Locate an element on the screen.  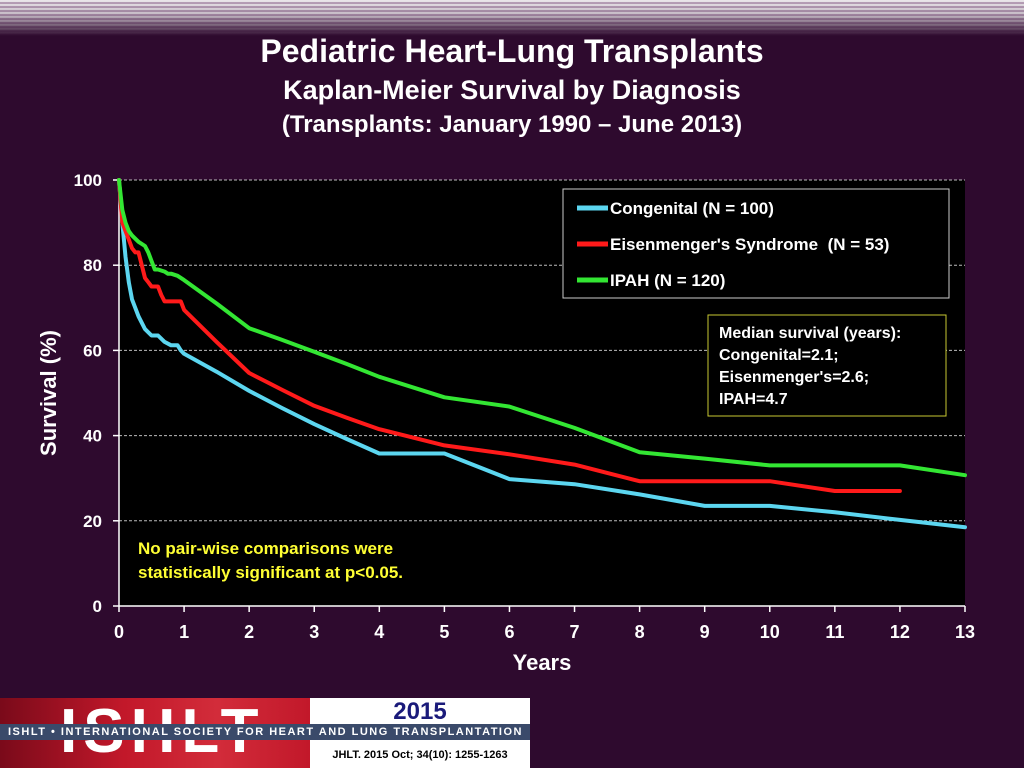
y-axis-label: Survival (%) is located at coordinates (48, 393).